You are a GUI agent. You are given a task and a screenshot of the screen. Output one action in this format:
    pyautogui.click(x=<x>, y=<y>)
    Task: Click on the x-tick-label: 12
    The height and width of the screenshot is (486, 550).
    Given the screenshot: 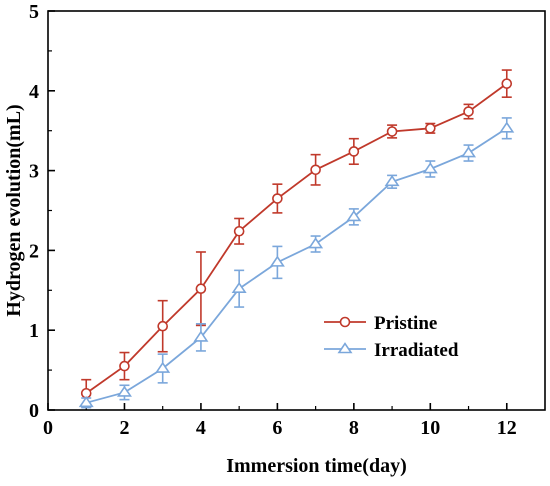 What is the action you would take?
    pyautogui.click(x=507, y=428)
    